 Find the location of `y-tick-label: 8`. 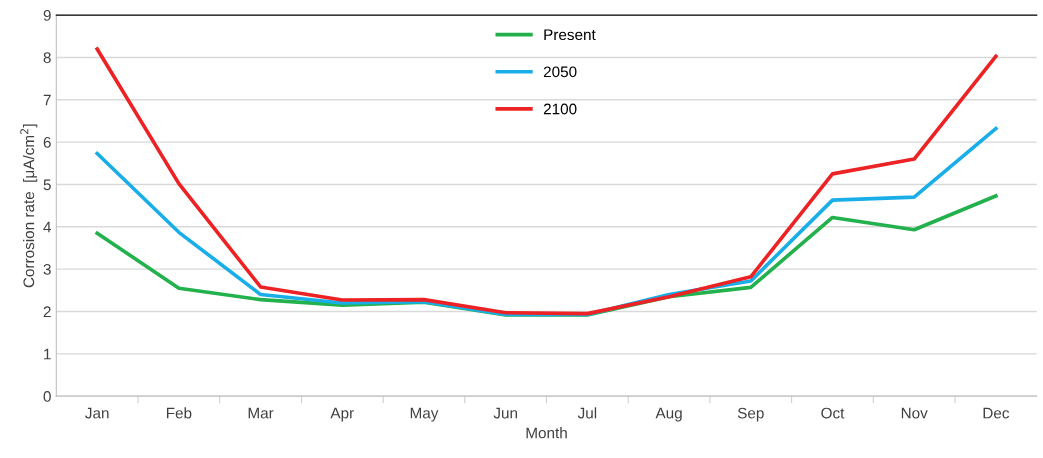

y-tick-label: 8 is located at coordinates (47, 58).